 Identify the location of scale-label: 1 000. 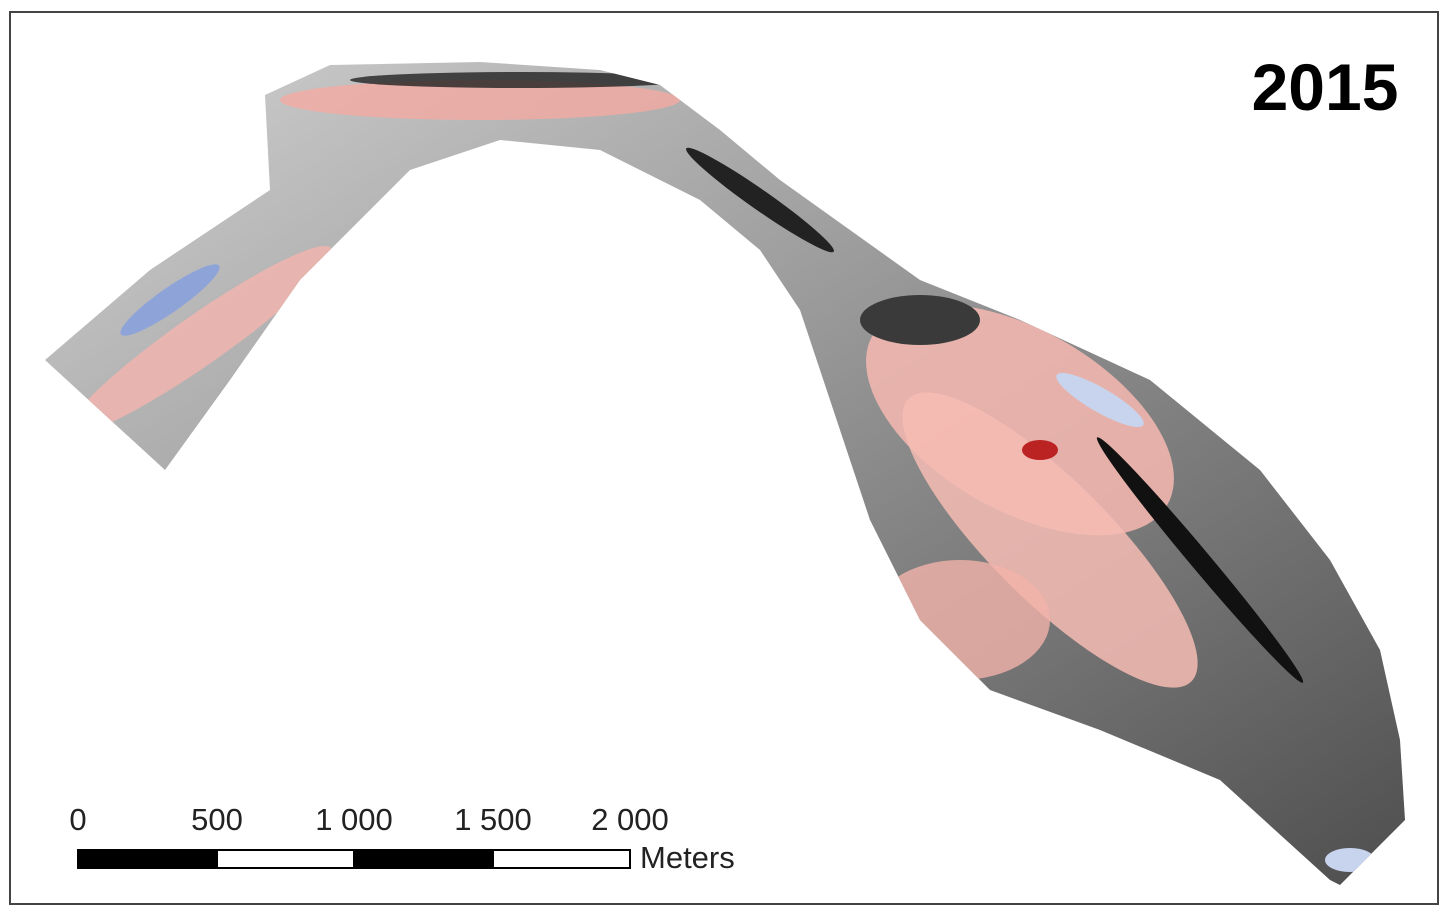
(354, 819).